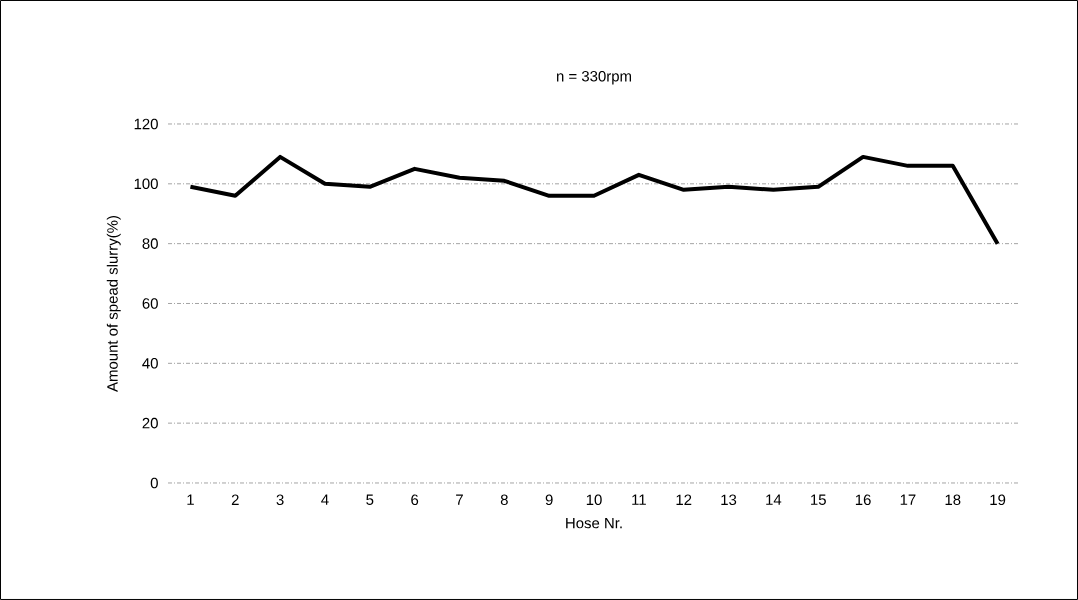  What do you see at coordinates (774, 499) in the screenshot?
I see `x-tick-label: 14` at bounding box center [774, 499].